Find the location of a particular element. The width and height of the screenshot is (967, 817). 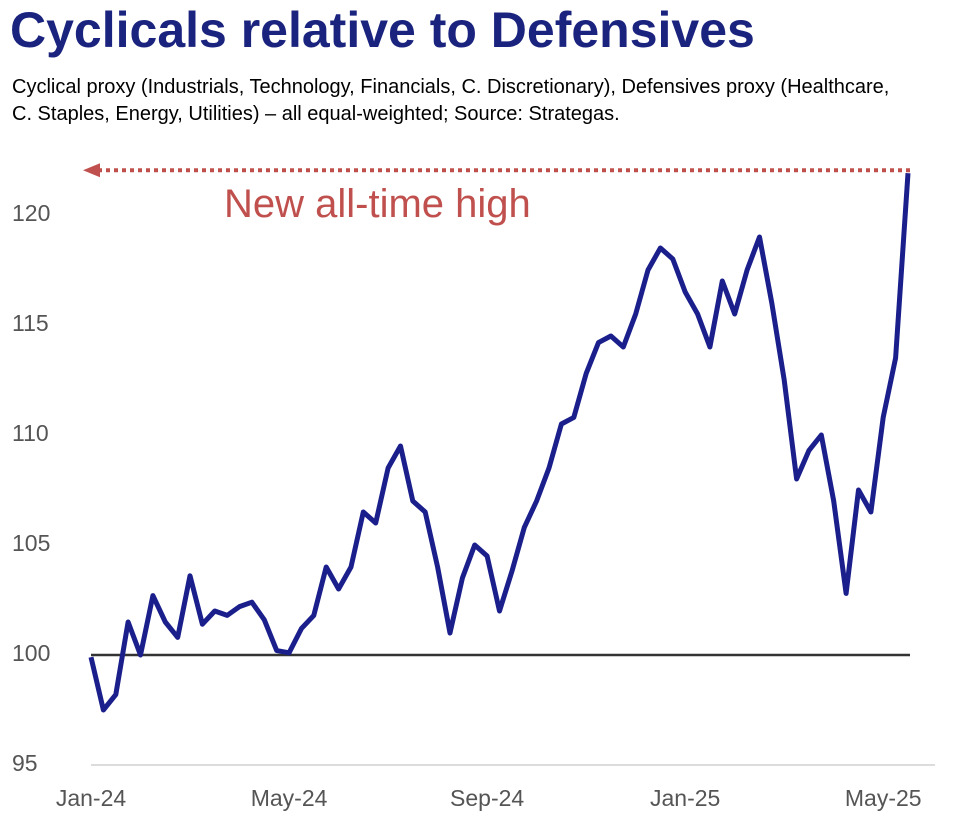

y-tick-label: 115 is located at coordinates (30, 323).